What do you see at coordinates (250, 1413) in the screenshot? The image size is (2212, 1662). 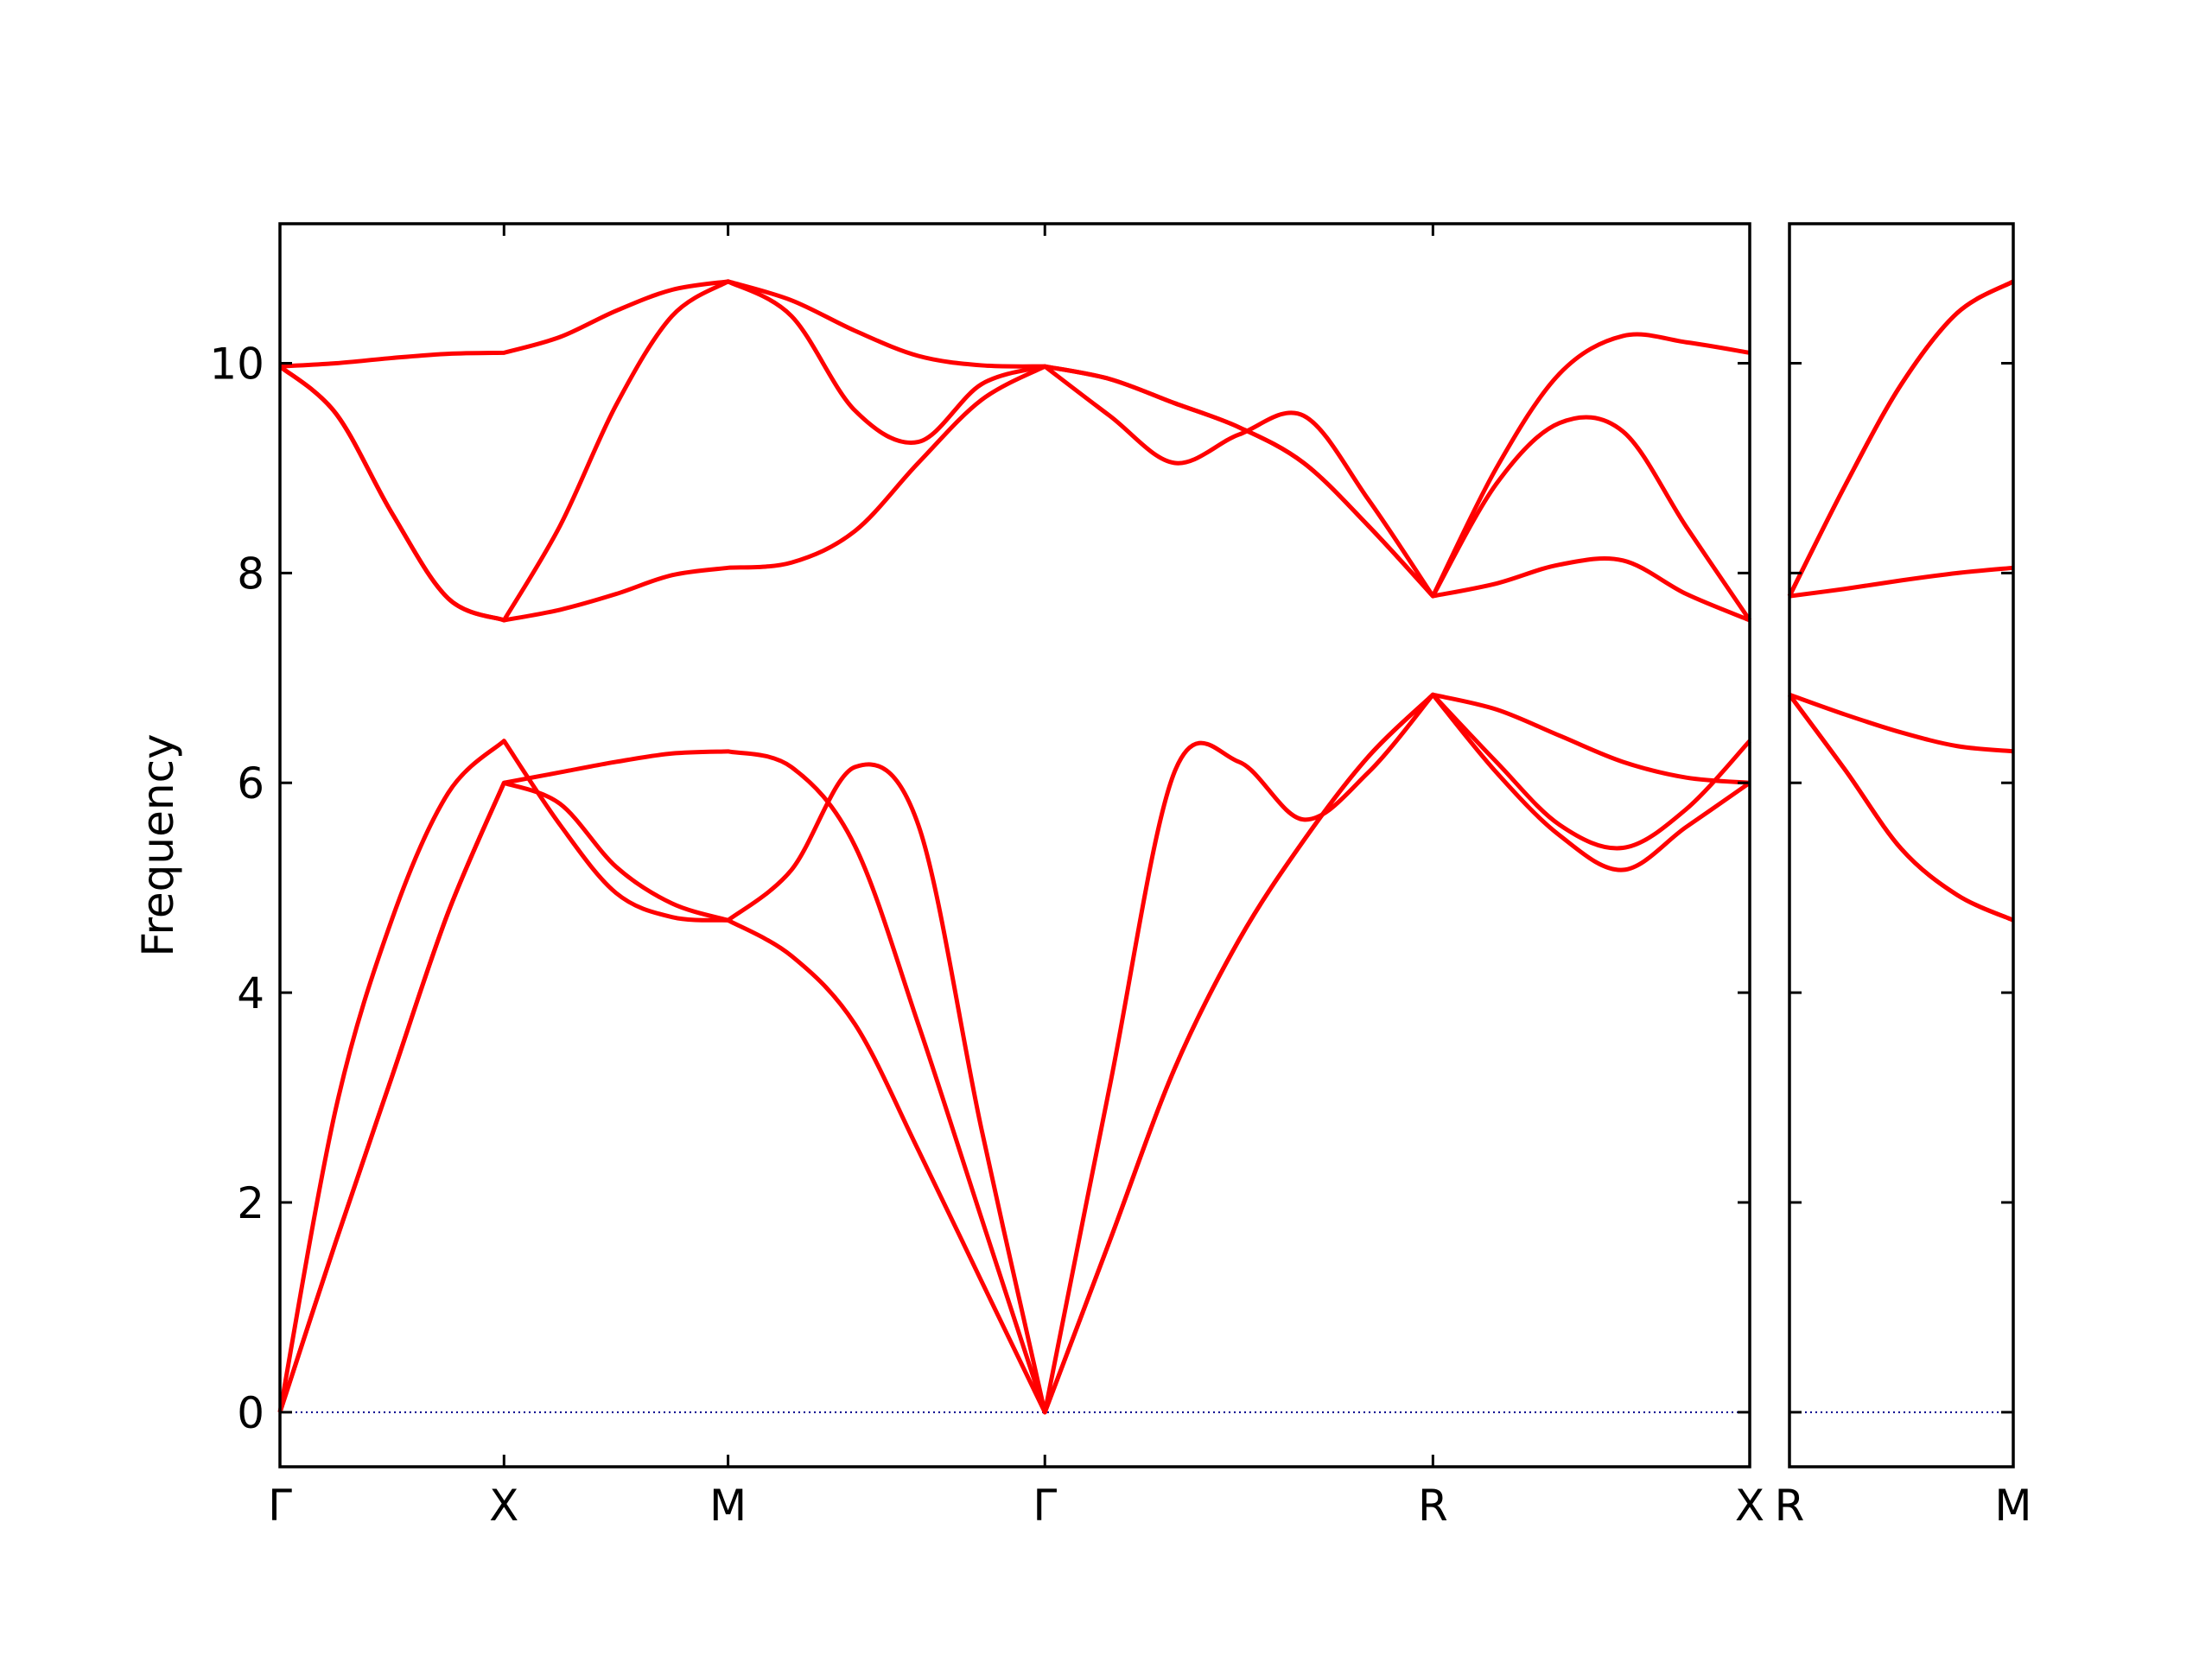 I see `y-tick-label: 0` at bounding box center [250, 1413].